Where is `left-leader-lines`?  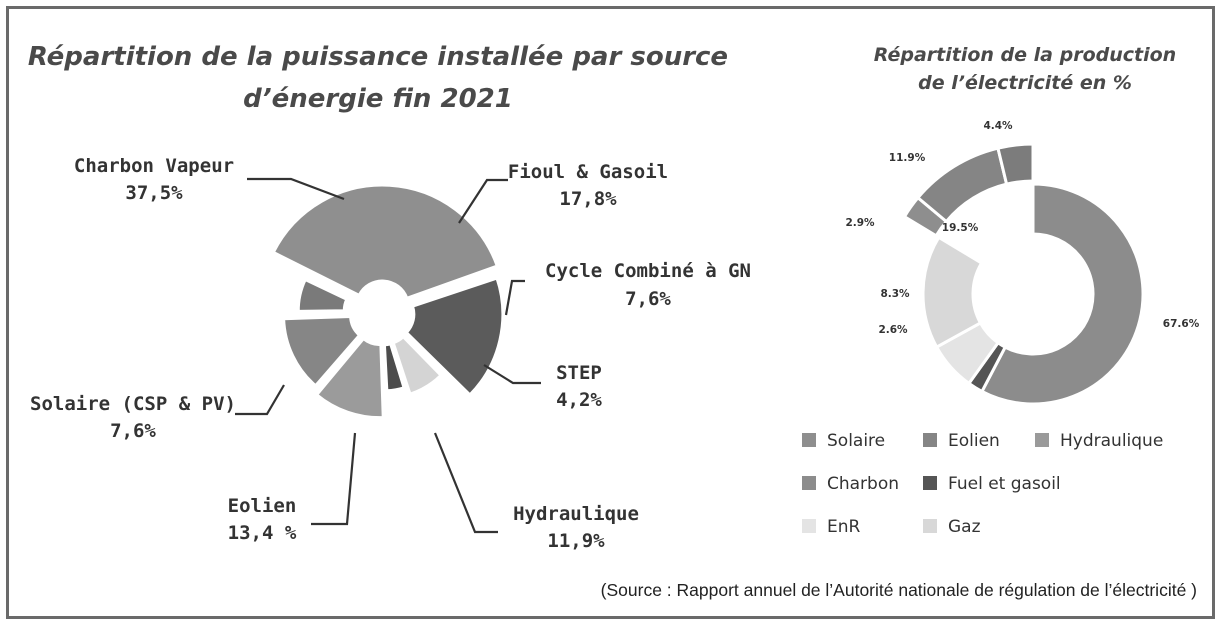
left-leader-lines is located at coordinates (388, 355).